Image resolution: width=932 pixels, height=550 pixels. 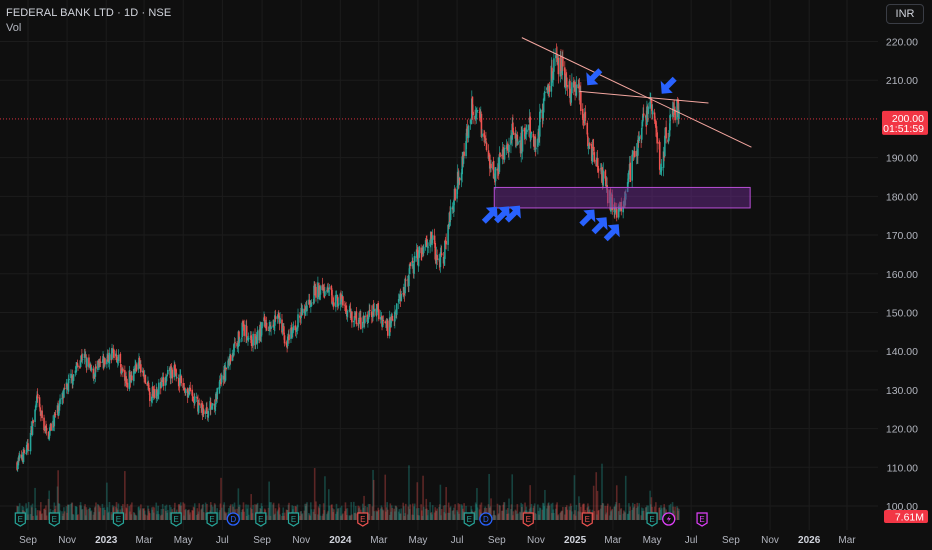 I want to click on symbol-title: FEDERAL BANK LTD · 1D · NSE, so click(x=89, y=13).